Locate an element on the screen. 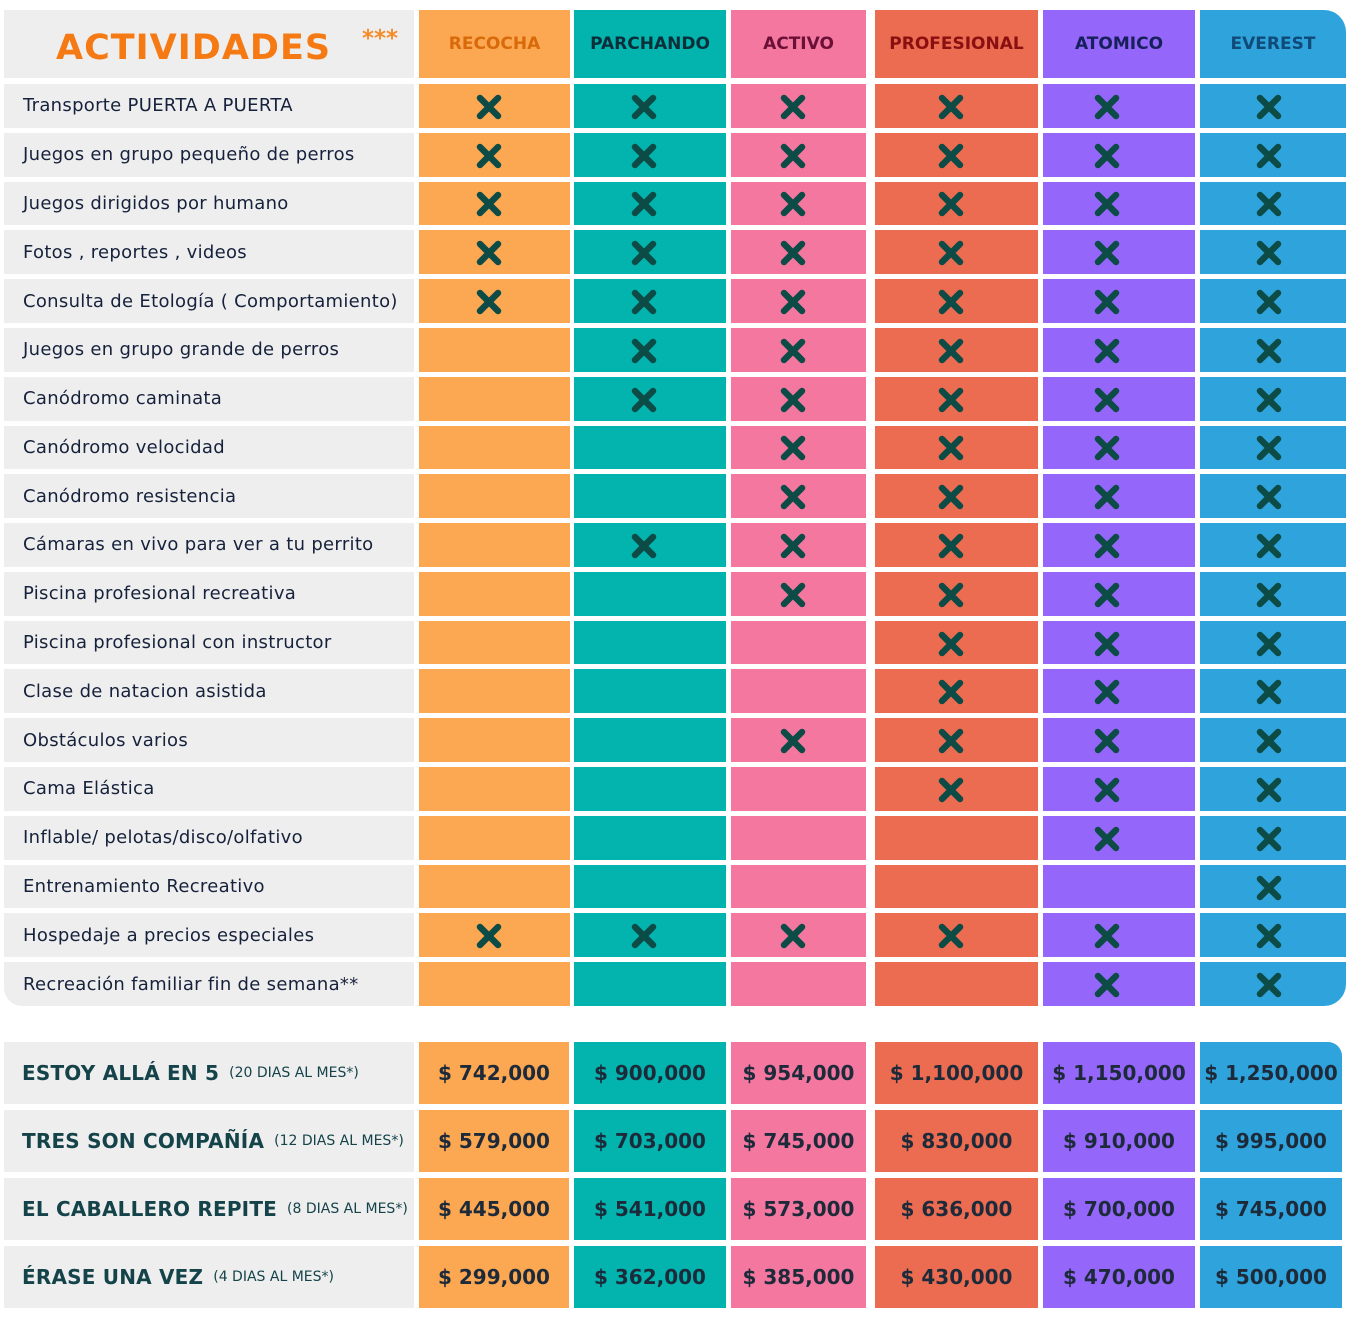 This screenshot has height=1318, width=1350. plan-header-atomico: ATOMICO is located at coordinates (1119, 44).